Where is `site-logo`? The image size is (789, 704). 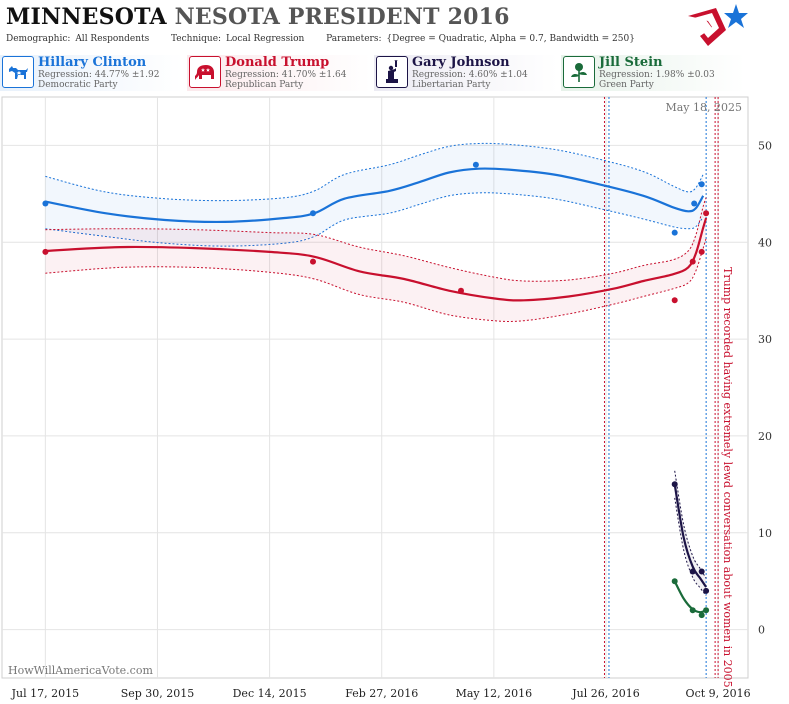
site-logo is located at coordinates (718, 25).